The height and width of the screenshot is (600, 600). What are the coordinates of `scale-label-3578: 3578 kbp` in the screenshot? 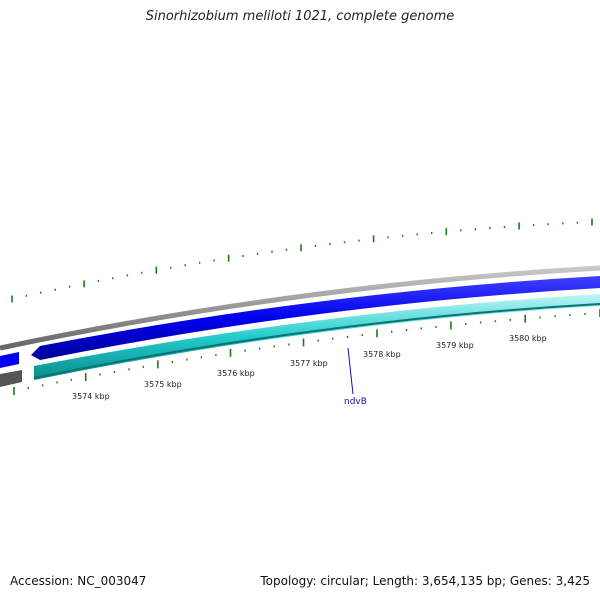 It's located at (382, 354).